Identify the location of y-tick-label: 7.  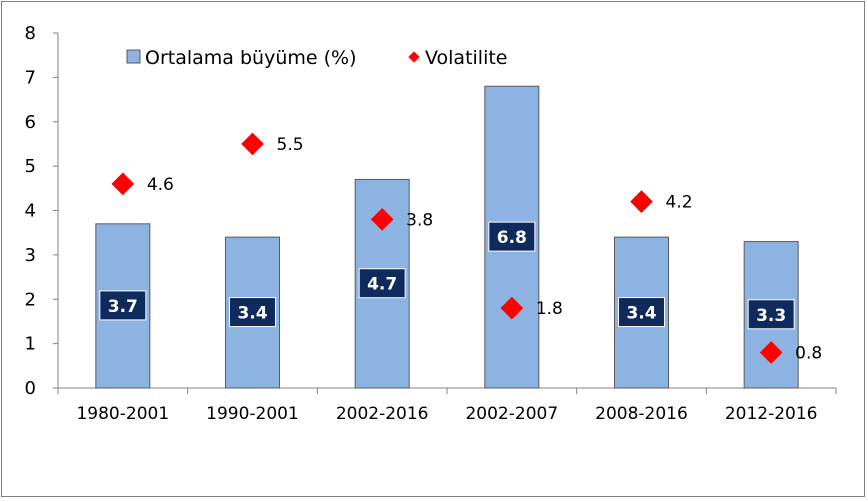
(30, 77).